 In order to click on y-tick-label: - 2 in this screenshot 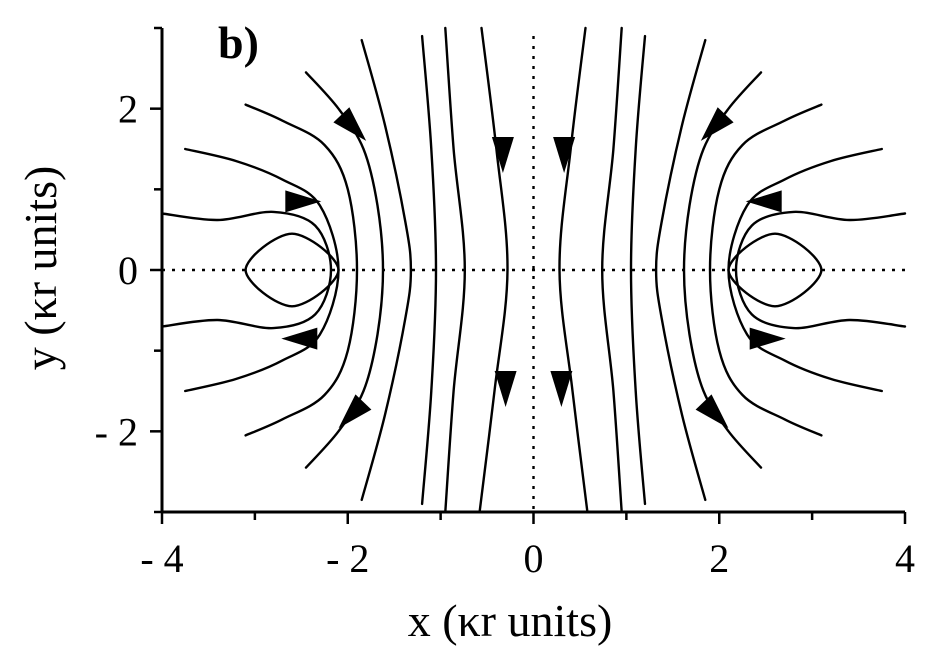, I will do `click(116, 431)`.